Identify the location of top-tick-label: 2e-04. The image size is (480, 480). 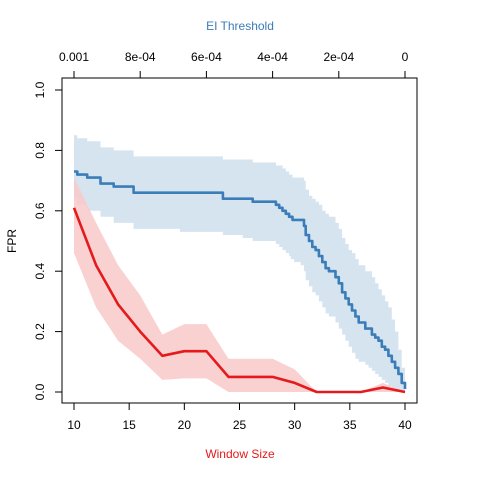
(338, 57).